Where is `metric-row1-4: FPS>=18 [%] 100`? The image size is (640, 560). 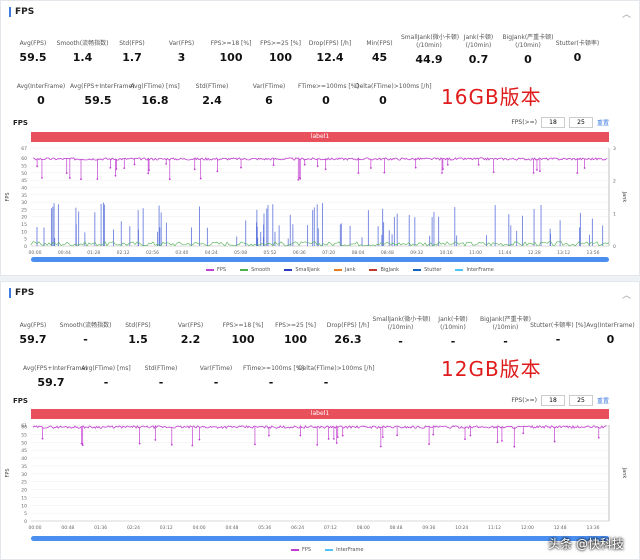 metric-row1-4: FPS>=18 [%] 100 is located at coordinates (231, 49).